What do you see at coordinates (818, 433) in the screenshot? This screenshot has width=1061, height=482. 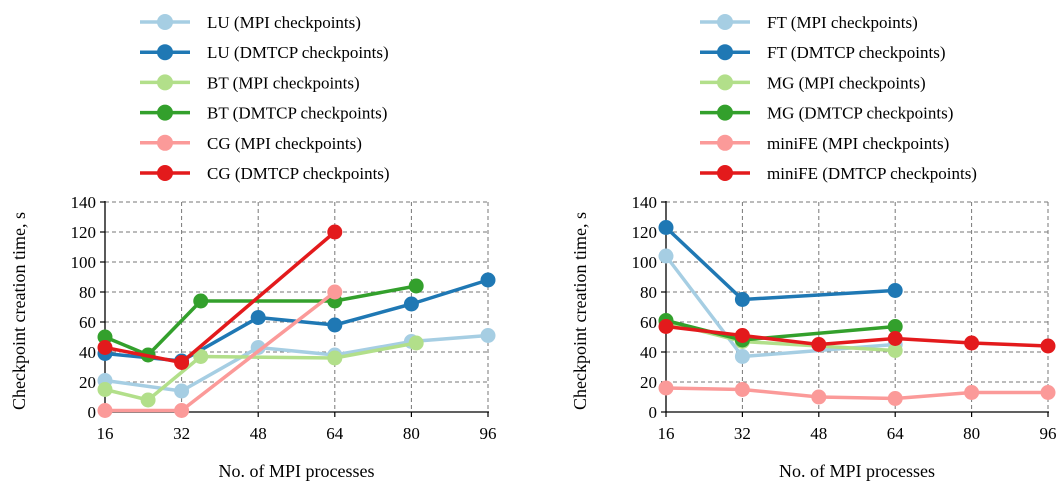 I see `x-tick-label: 48` at bounding box center [818, 433].